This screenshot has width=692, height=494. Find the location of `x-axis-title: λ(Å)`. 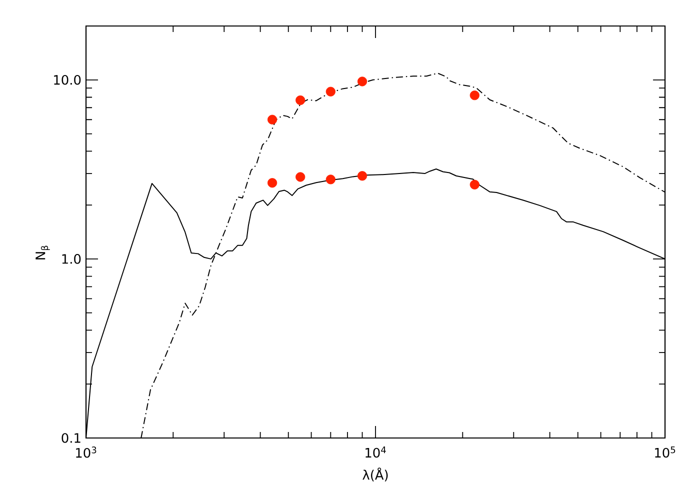

x-axis-title: λ(Å) is located at coordinates (375, 475).